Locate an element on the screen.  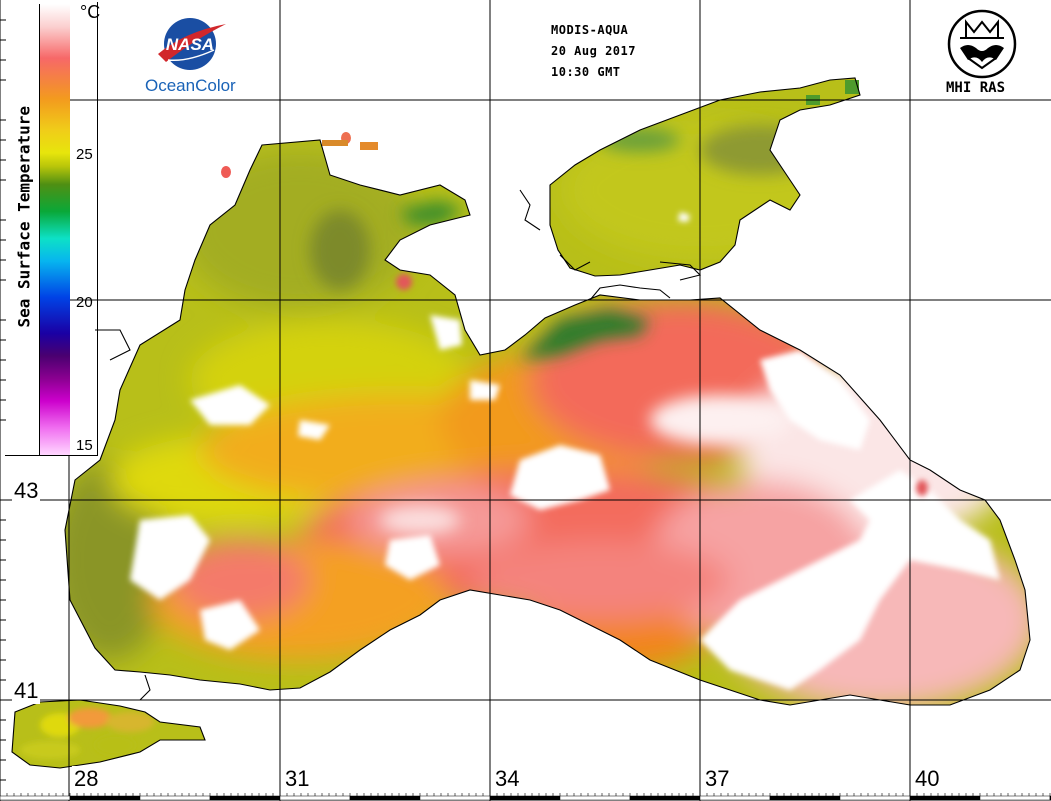
nasa-logo-text: NASA is located at coordinates (190, 44).